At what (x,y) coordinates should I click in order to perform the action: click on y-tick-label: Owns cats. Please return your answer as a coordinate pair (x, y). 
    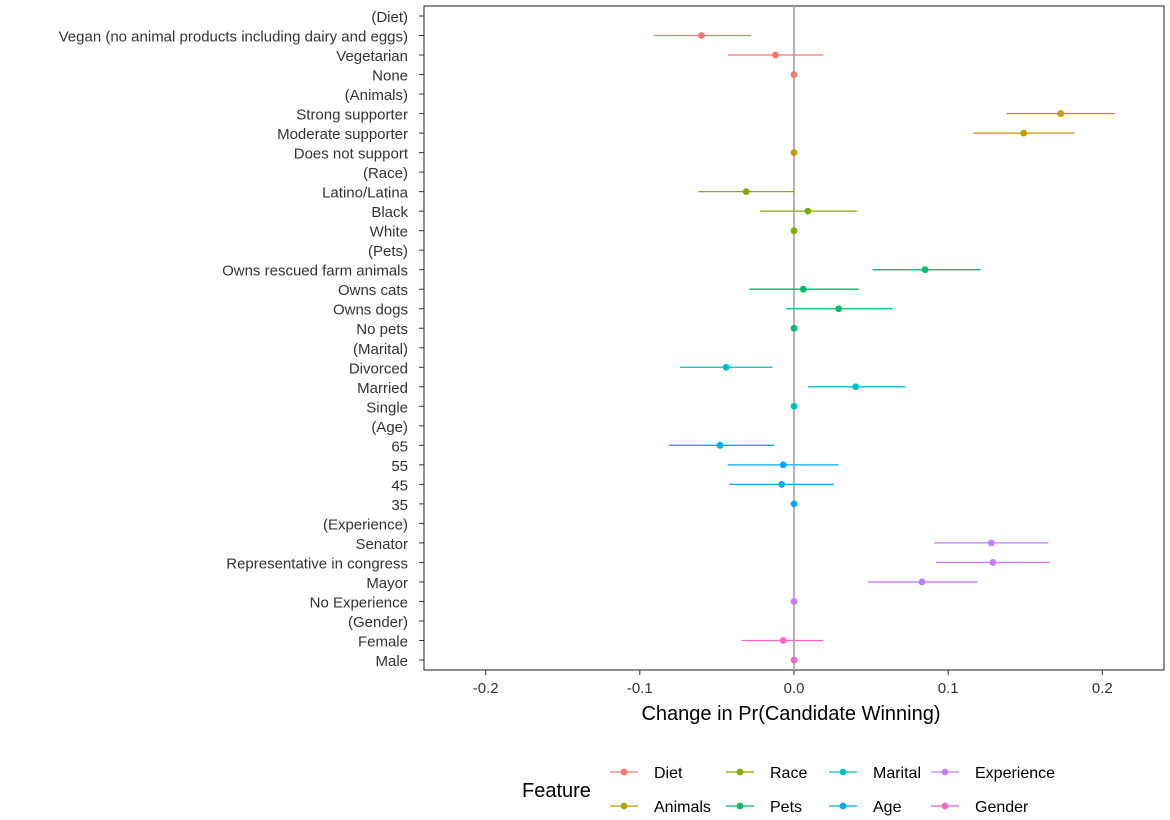
    Looking at the image, I should click on (373, 290).